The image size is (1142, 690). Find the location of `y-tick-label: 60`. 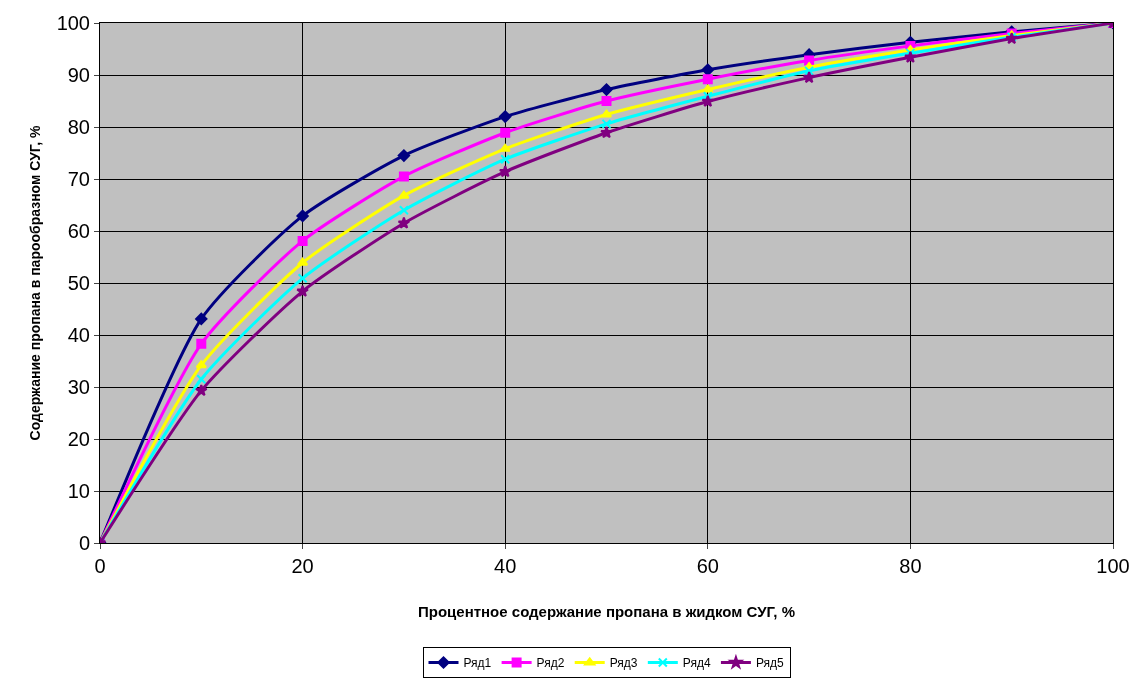

y-tick-label: 60 is located at coordinates (78, 231).